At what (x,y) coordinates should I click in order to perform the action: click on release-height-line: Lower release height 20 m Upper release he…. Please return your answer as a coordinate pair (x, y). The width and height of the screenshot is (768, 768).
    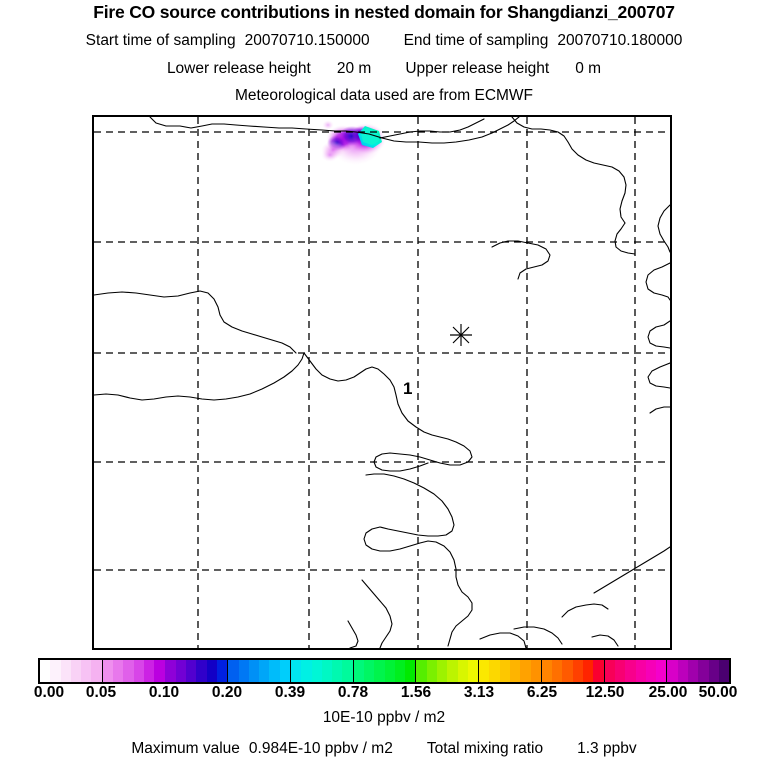
    Looking at the image, I should click on (384, 69).